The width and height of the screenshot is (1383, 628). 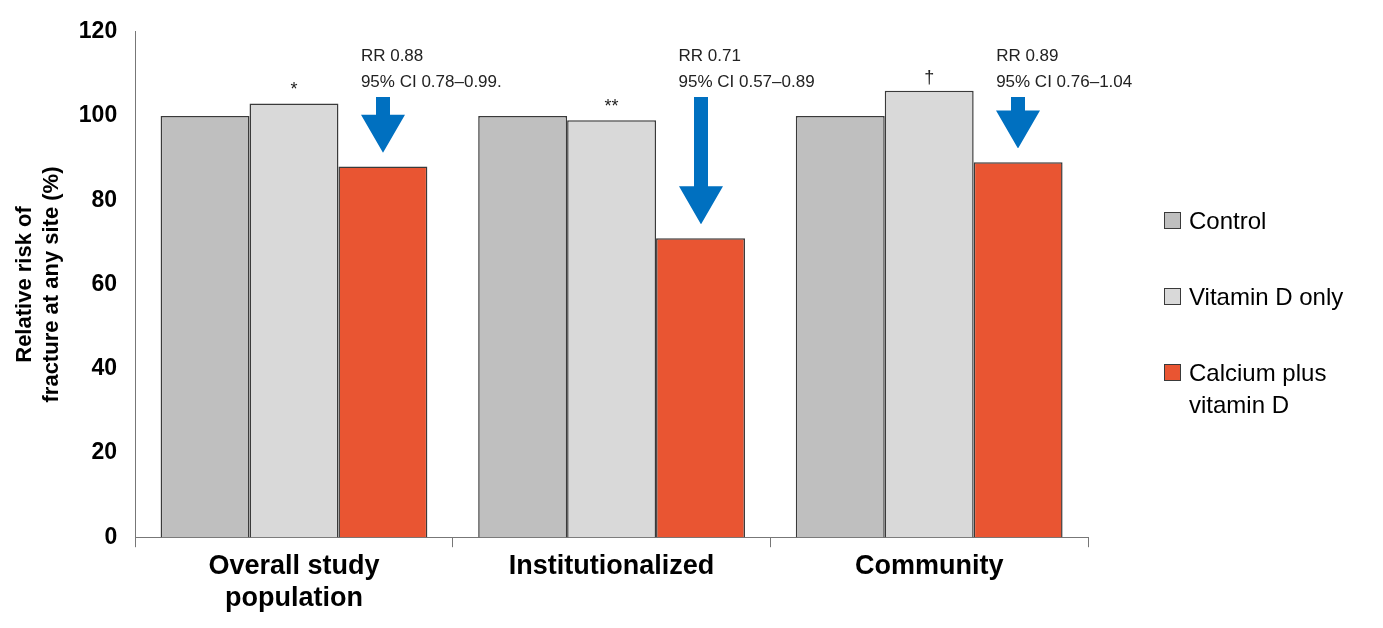 What do you see at coordinates (746, 68) in the screenshot?
I see `annotation: RR 0.71 95% CI 0.57–0.89` at bounding box center [746, 68].